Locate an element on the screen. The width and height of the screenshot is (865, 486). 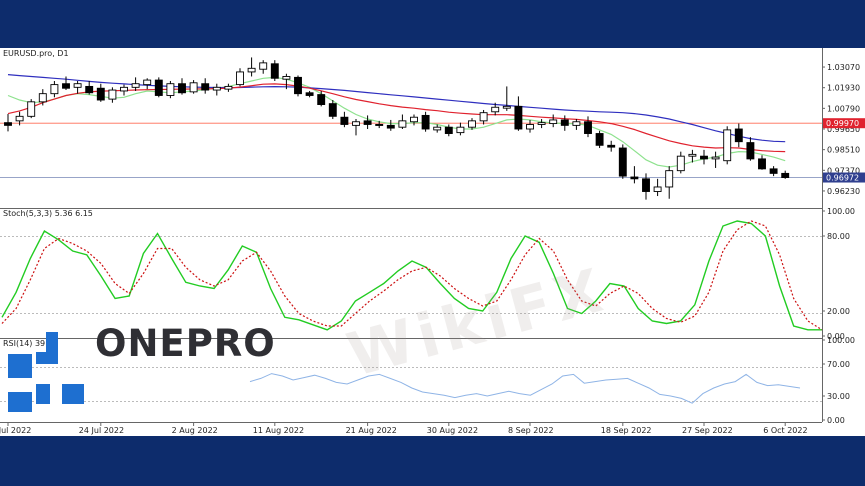
ma-blue-line is located at coordinates (396, 108).